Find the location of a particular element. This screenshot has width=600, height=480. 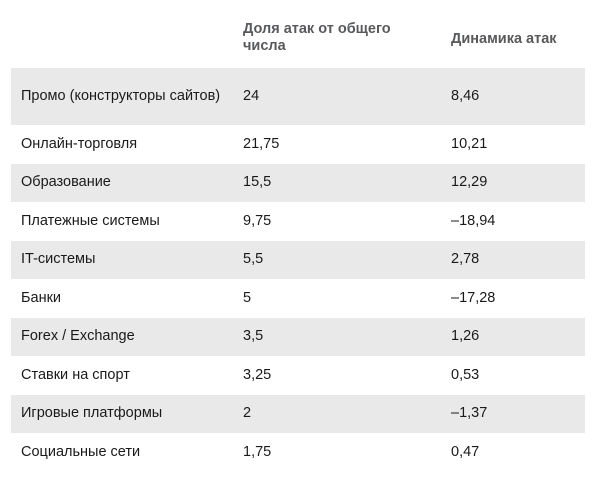

cell-share: 5 is located at coordinates (247, 297).